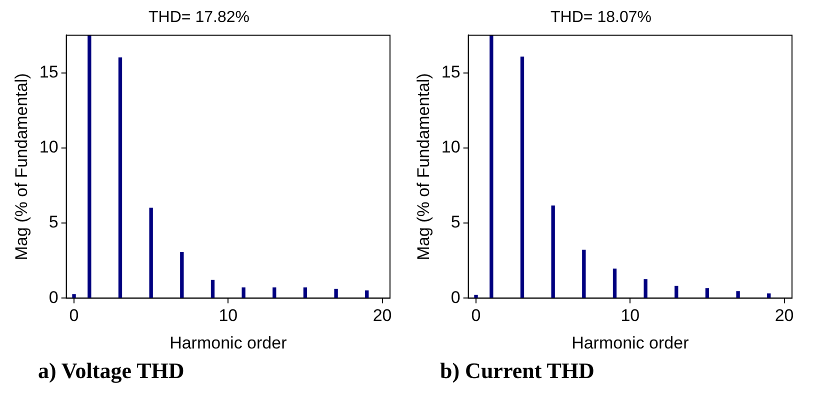 The image size is (818, 406). Describe the element at coordinates (601, 17) in the screenshot. I see `chart-title: THD= 18.07%` at that location.